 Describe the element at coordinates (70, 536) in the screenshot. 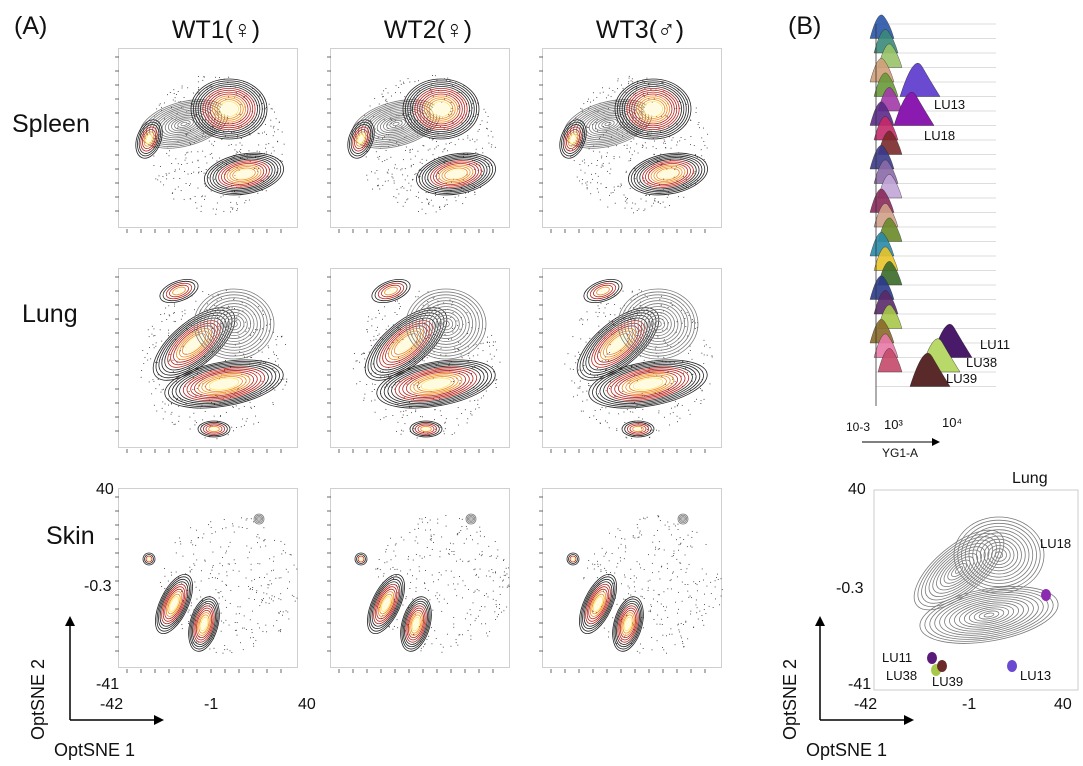

I see `row-title-skin: Skin` at that location.